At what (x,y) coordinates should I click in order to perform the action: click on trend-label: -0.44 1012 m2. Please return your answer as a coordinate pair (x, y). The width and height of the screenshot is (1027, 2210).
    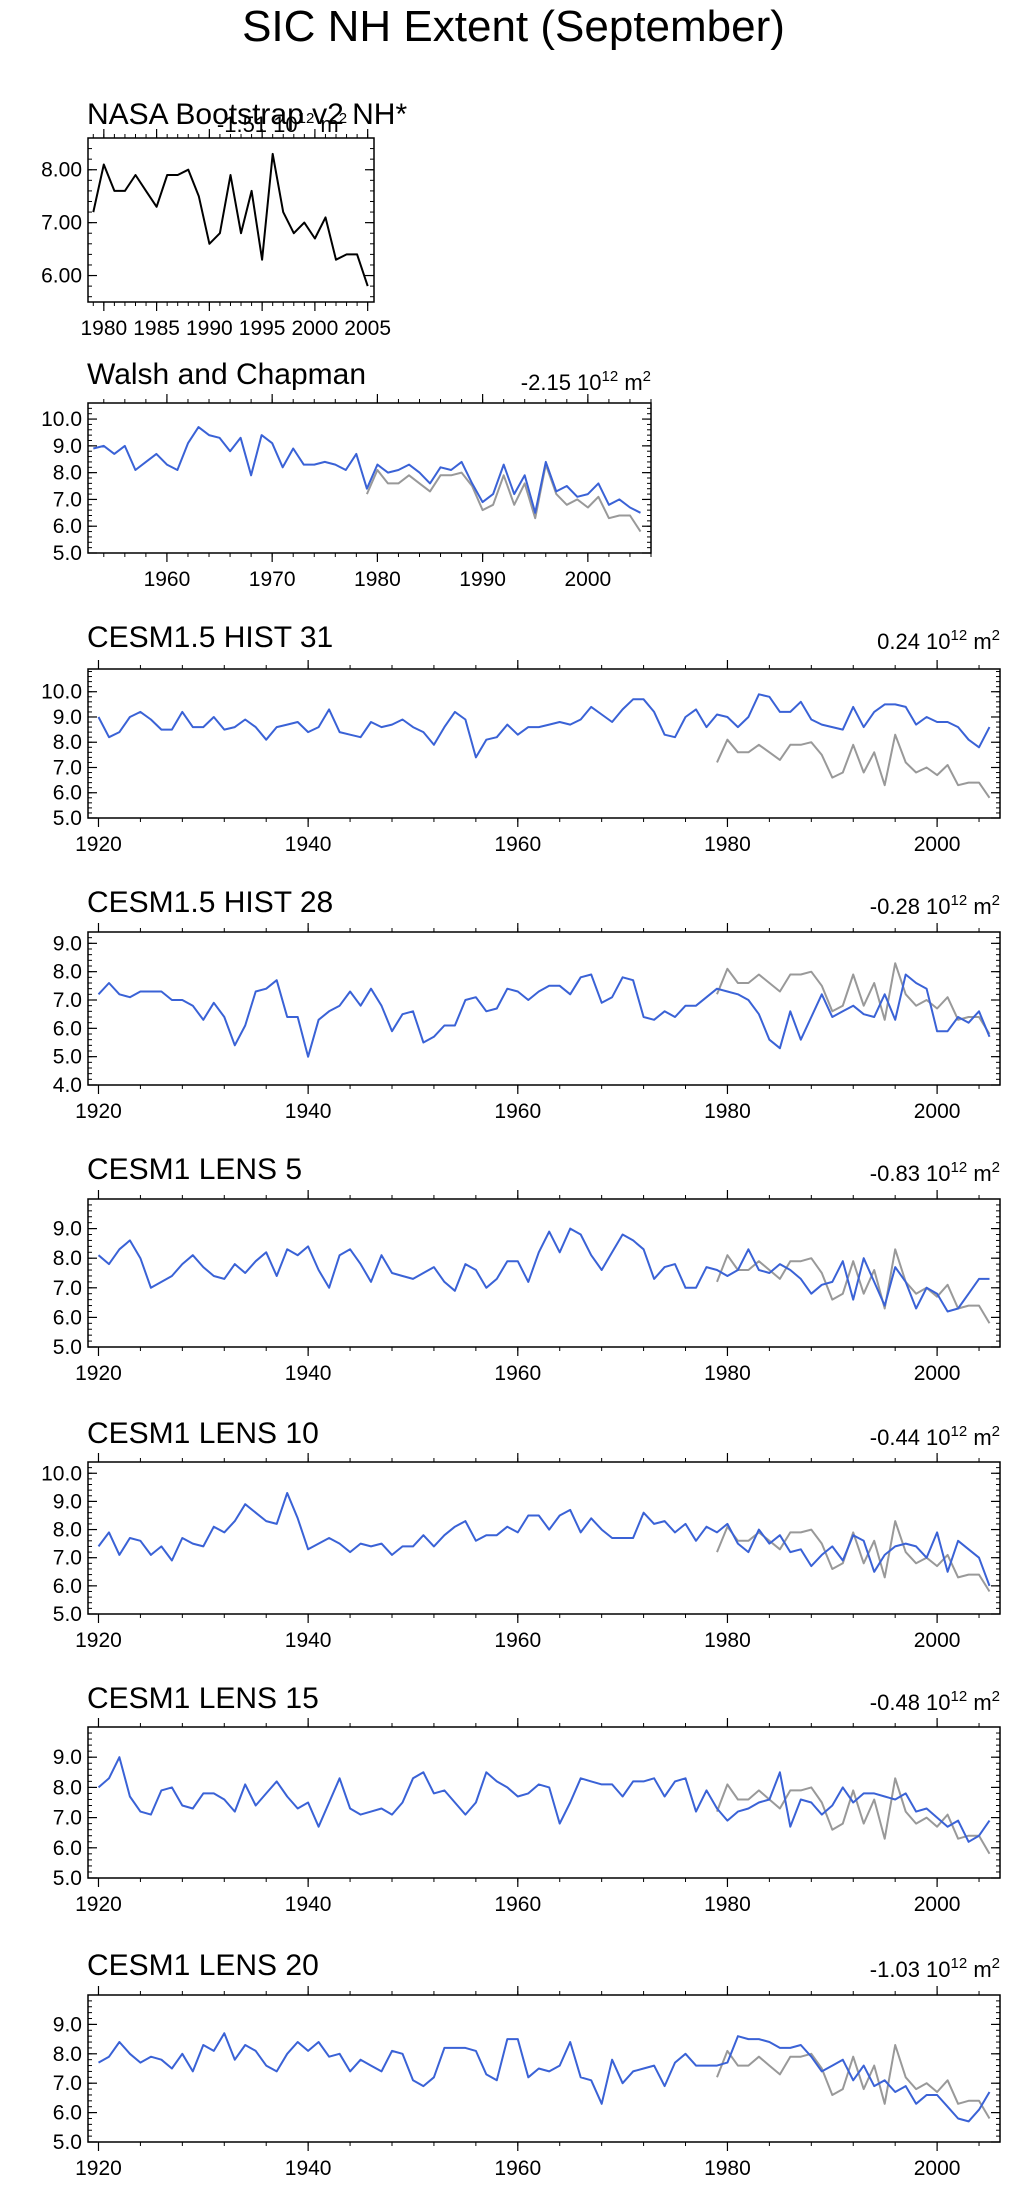
    Looking at the image, I should click on (935, 1436).